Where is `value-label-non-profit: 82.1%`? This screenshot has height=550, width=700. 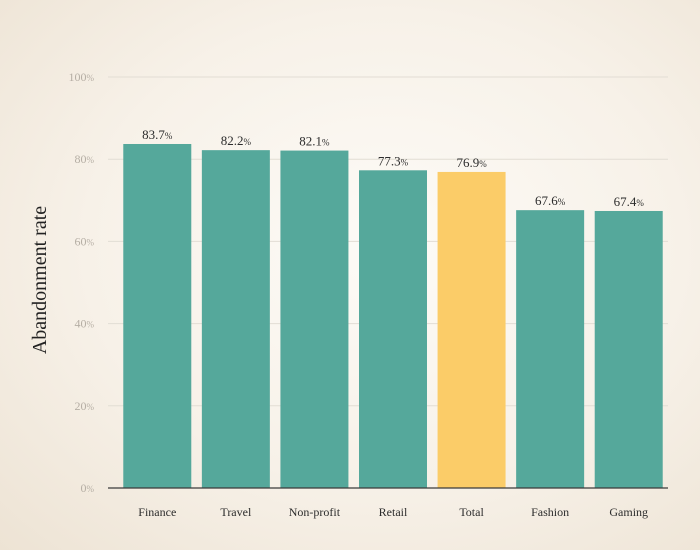
value-label-non-profit: 82.1% is located at coordinates (314, 141).